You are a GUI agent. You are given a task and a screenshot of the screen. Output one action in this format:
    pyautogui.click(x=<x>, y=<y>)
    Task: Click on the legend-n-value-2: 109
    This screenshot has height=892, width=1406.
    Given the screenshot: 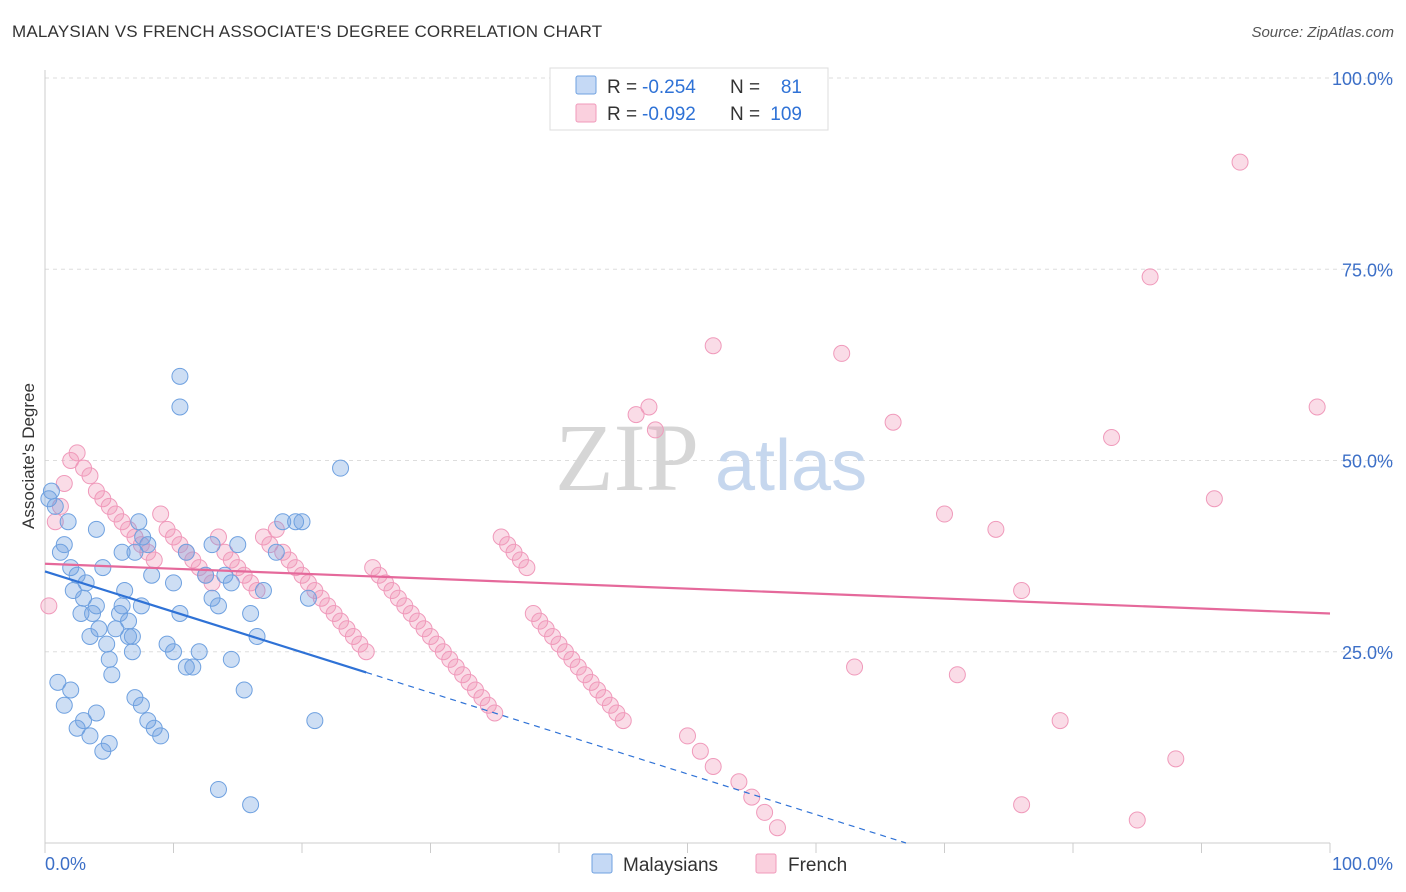 What is the action you would take?
    pyautogui.click(x=786, y=114)
    